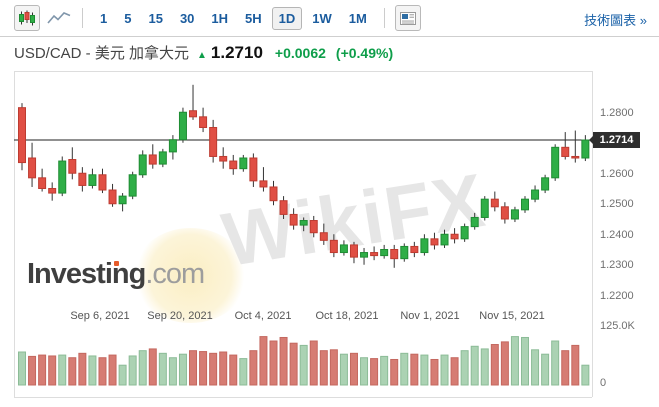 The width and height of the screenshot is (659, 407). I want to click on news-panel-icon, so click(407, 18).